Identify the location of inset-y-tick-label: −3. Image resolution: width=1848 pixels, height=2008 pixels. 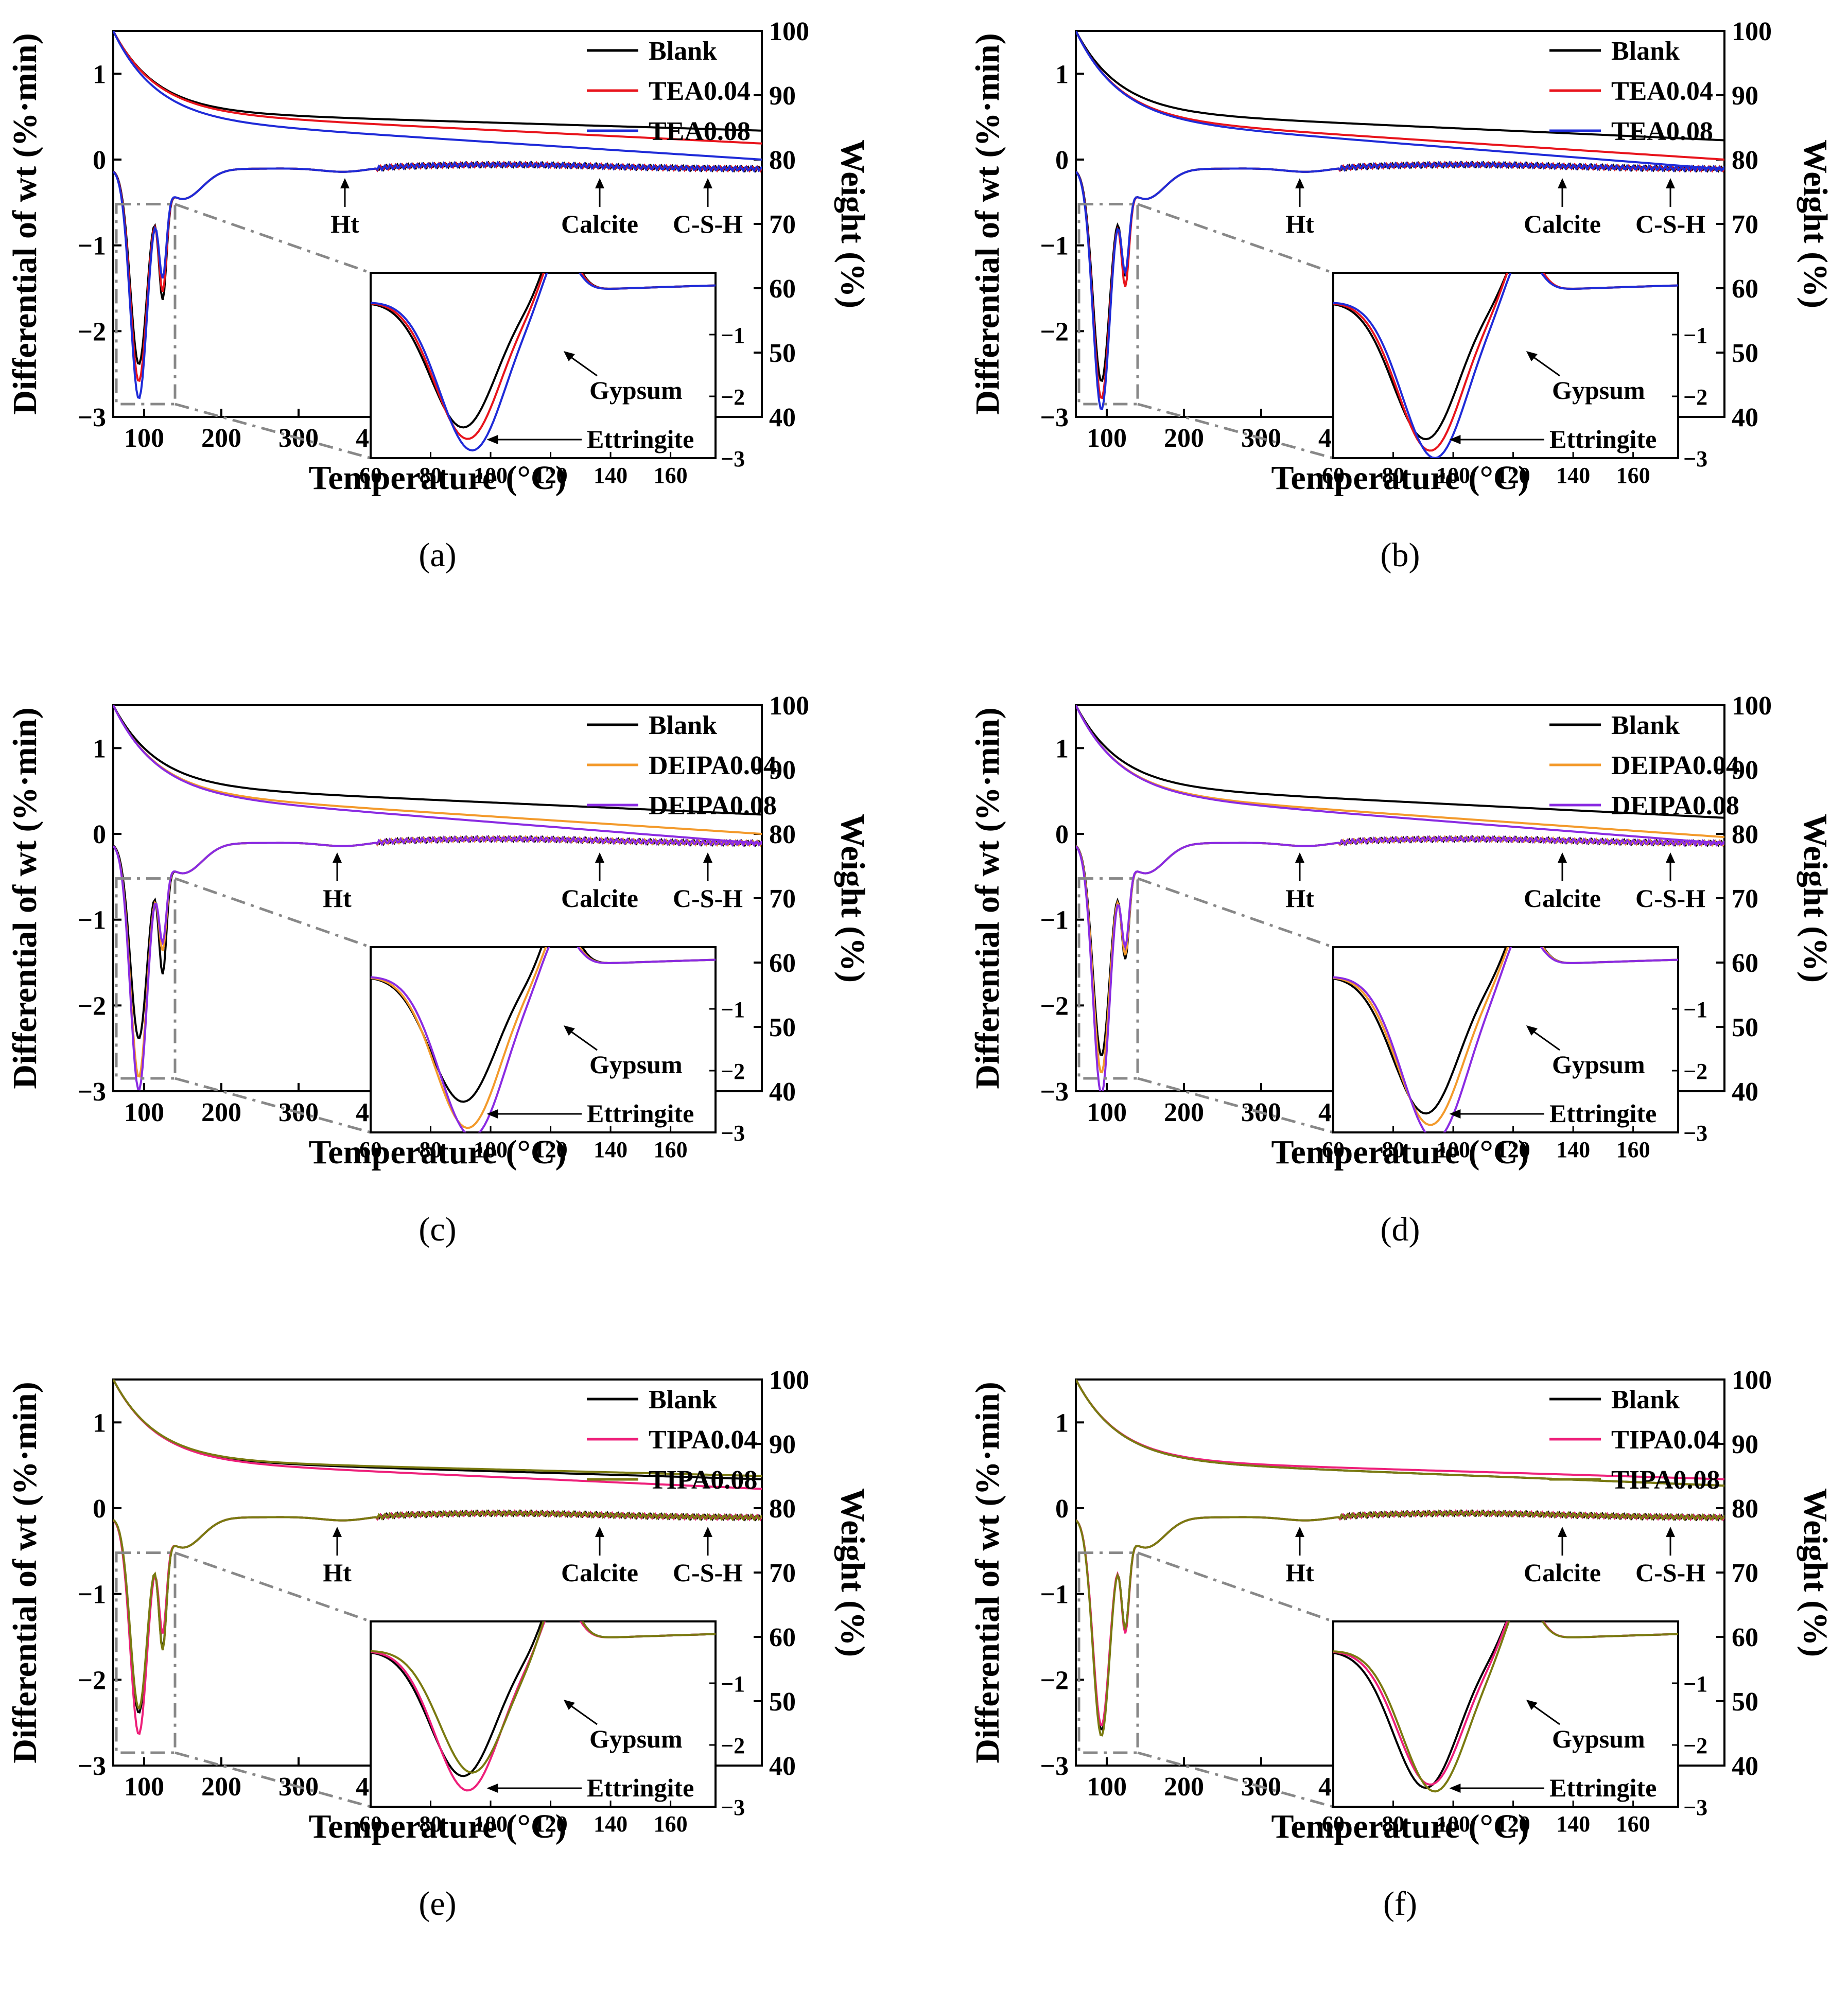
(1695, 1133).